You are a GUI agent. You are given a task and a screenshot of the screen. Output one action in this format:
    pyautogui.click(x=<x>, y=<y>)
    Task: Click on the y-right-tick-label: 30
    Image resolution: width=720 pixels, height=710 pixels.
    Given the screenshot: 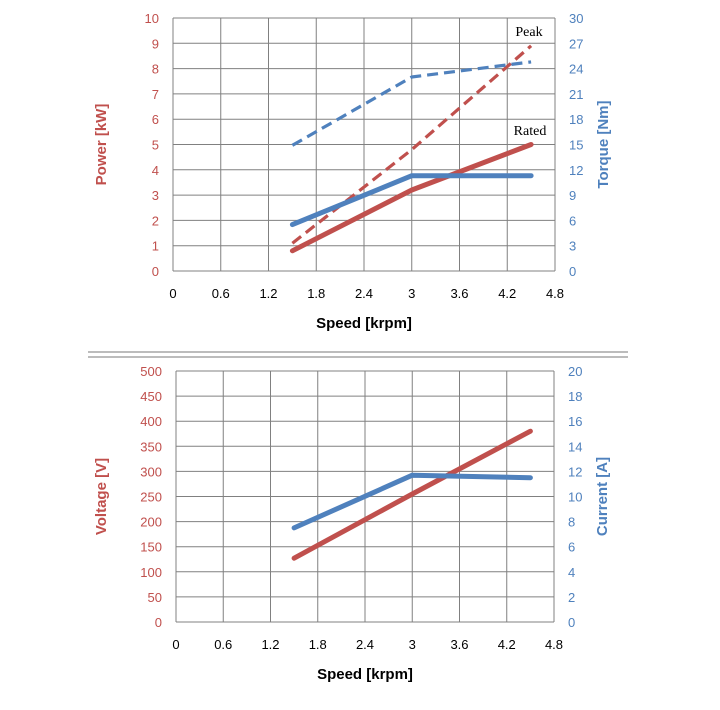 What is the action you would take?
    pyautogui.click(x=576, y=18)
    